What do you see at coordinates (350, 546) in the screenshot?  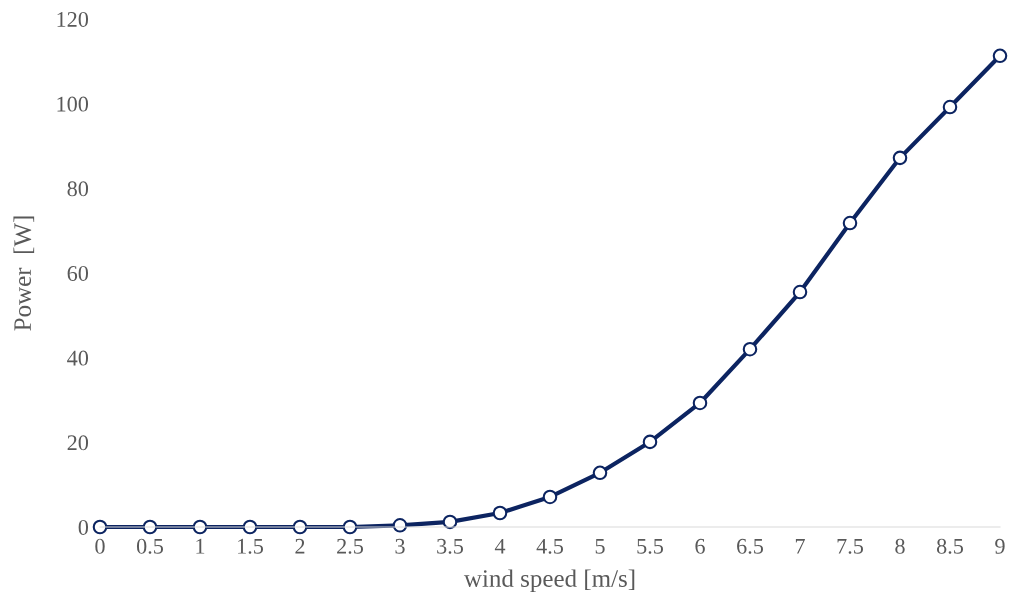 I see `x-tick-label: 2.5` at bounding box center [350, 546].